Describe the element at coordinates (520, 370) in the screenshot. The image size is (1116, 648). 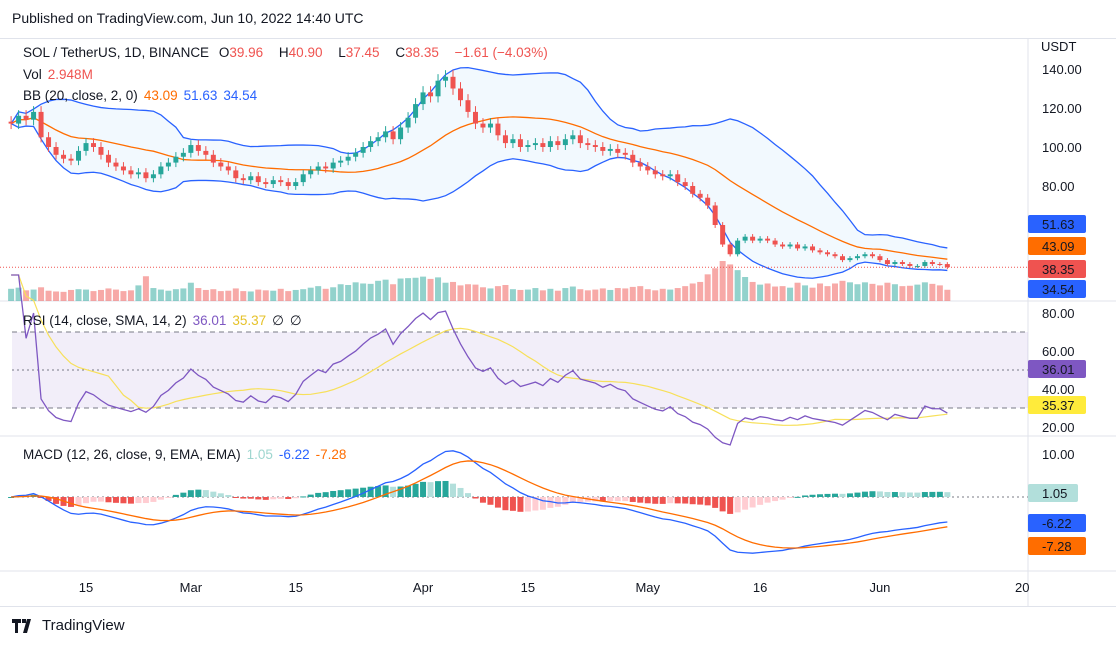
I see `rsi-band` at that location.